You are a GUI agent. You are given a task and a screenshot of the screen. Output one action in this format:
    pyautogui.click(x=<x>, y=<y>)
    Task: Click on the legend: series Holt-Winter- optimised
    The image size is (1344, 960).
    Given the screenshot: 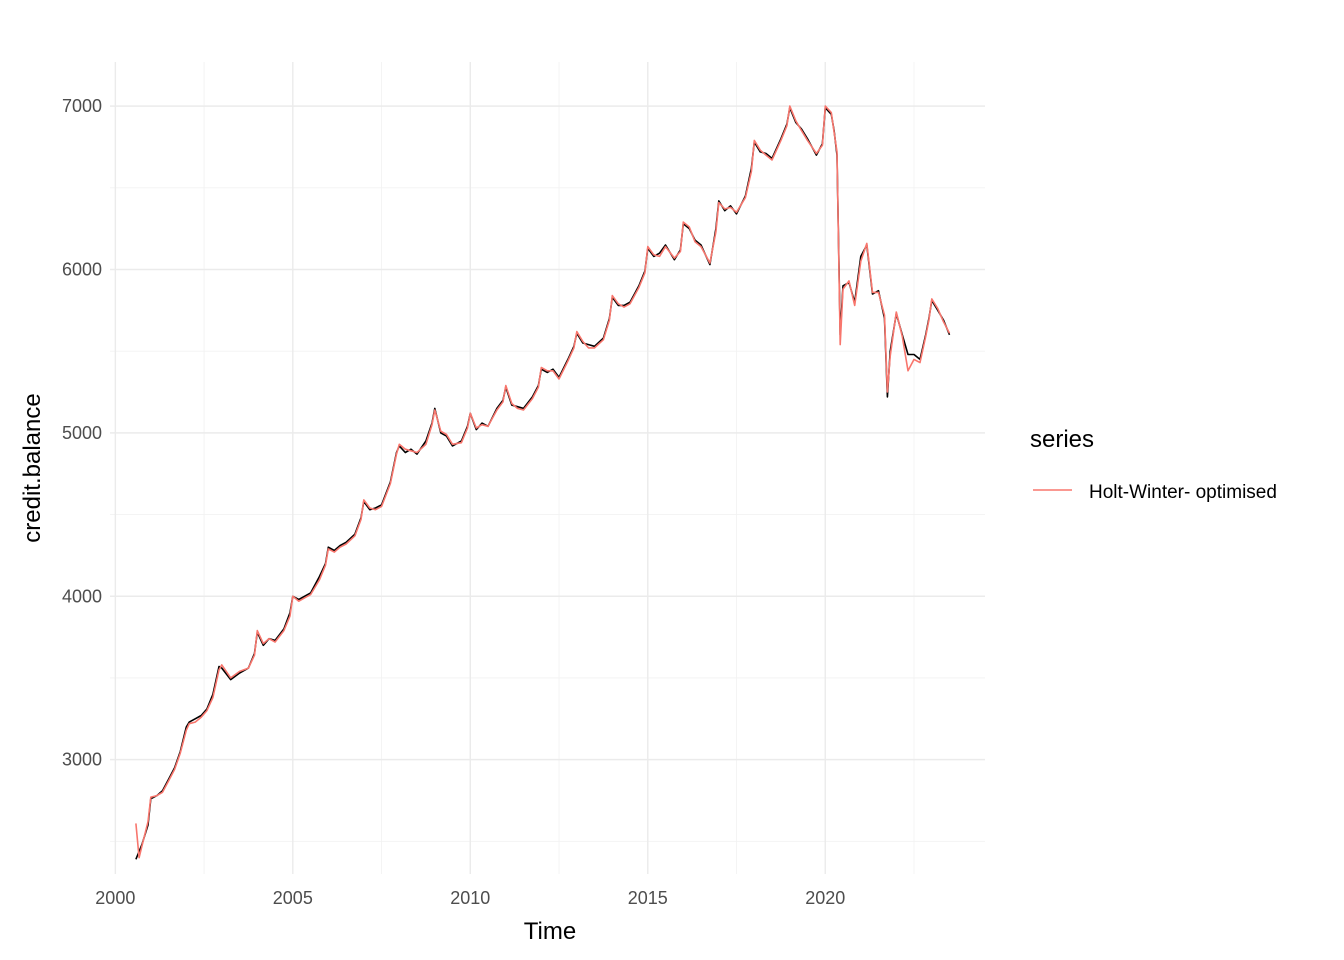 What is the action you would take?
    pyautogui.click(x=1153, y=464)
    